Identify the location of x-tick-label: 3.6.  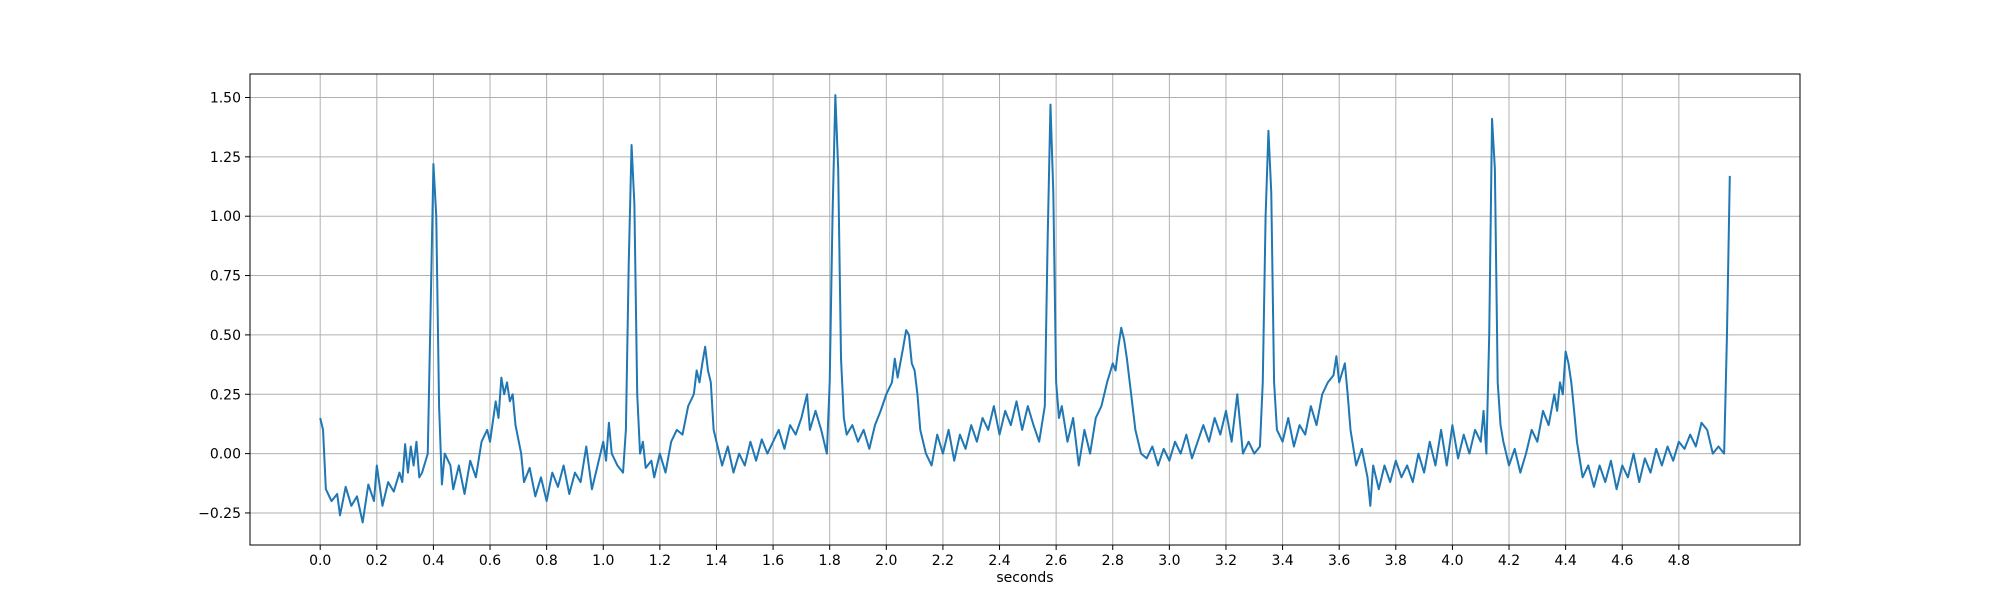
(1339, 561).